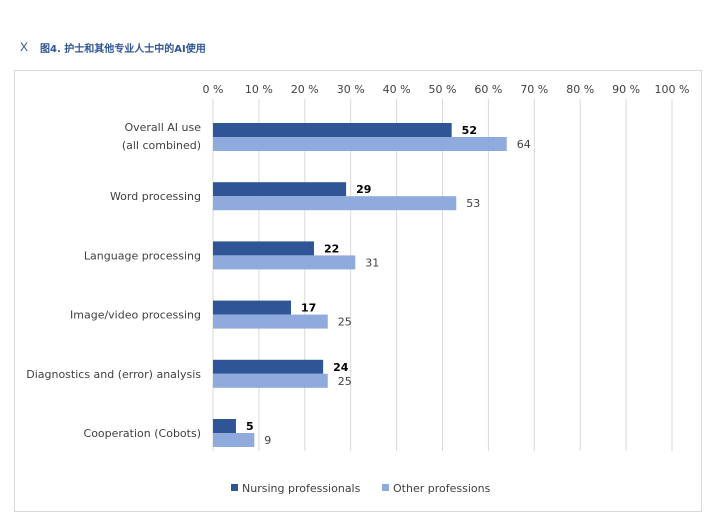  Describe the element at coordinates (162, 127) in the screenshot. I see `category-label: Overall AI use` at that location.